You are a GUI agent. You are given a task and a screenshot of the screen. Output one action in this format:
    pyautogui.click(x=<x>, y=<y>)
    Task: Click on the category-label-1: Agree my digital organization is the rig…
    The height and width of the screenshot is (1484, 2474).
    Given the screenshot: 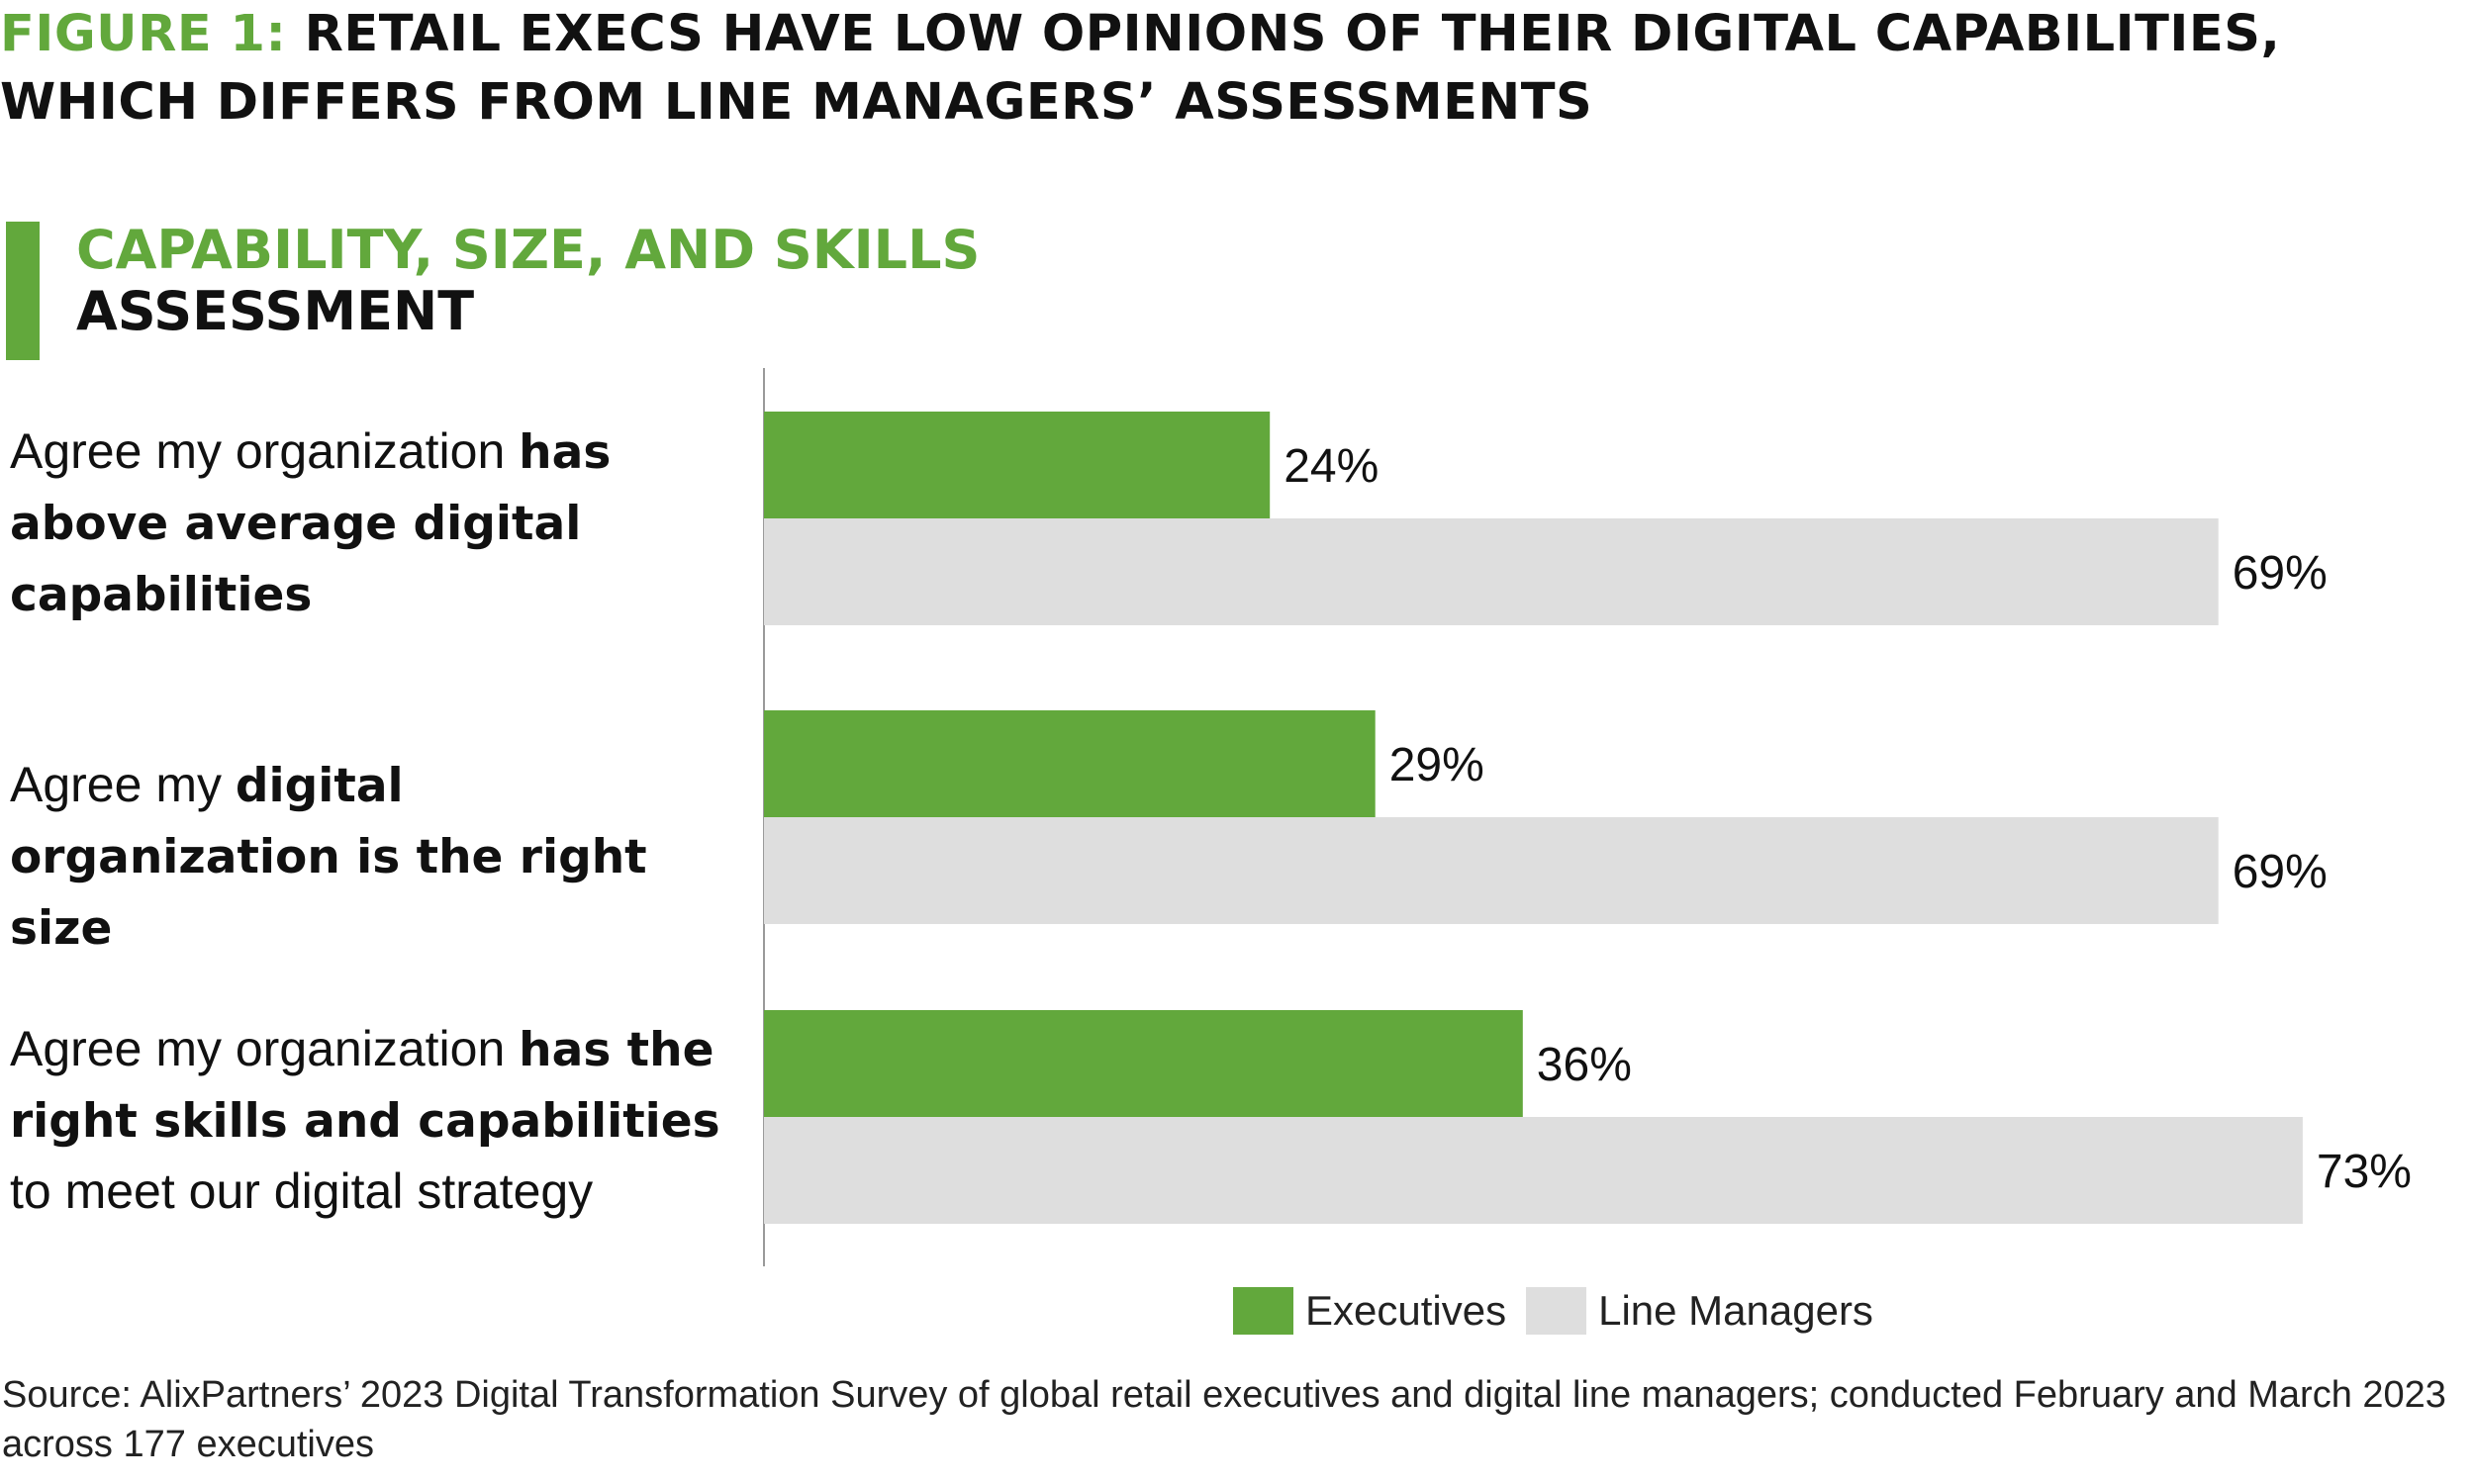 What is the action you would take?
    pyautogui.click(x=329, y=856)
    